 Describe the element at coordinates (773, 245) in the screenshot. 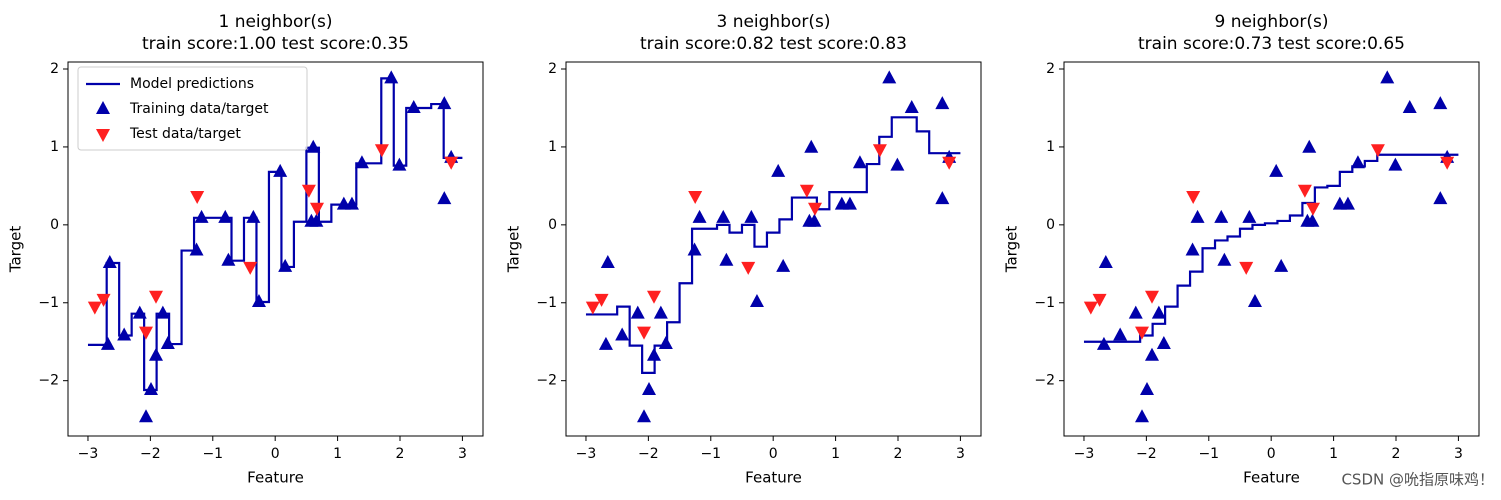

I see `prediction-line` at that location.